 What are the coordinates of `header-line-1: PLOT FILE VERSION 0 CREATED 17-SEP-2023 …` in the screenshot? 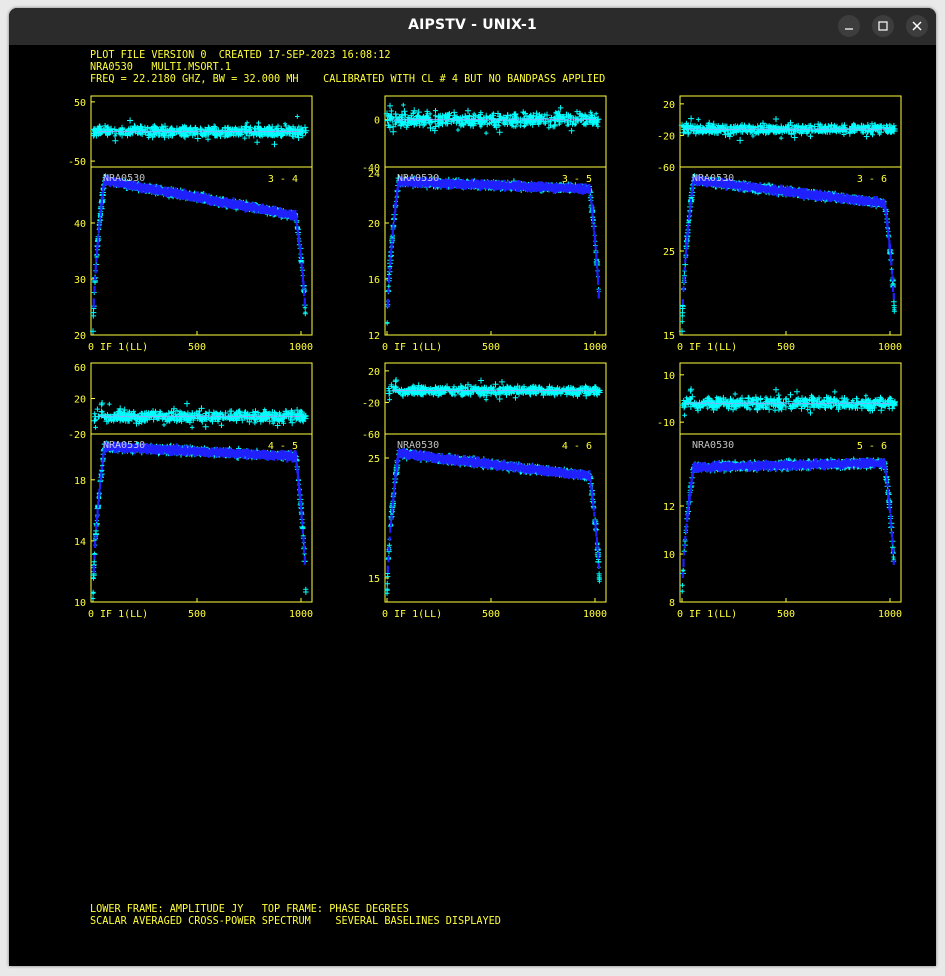 It's located at (240, 55).